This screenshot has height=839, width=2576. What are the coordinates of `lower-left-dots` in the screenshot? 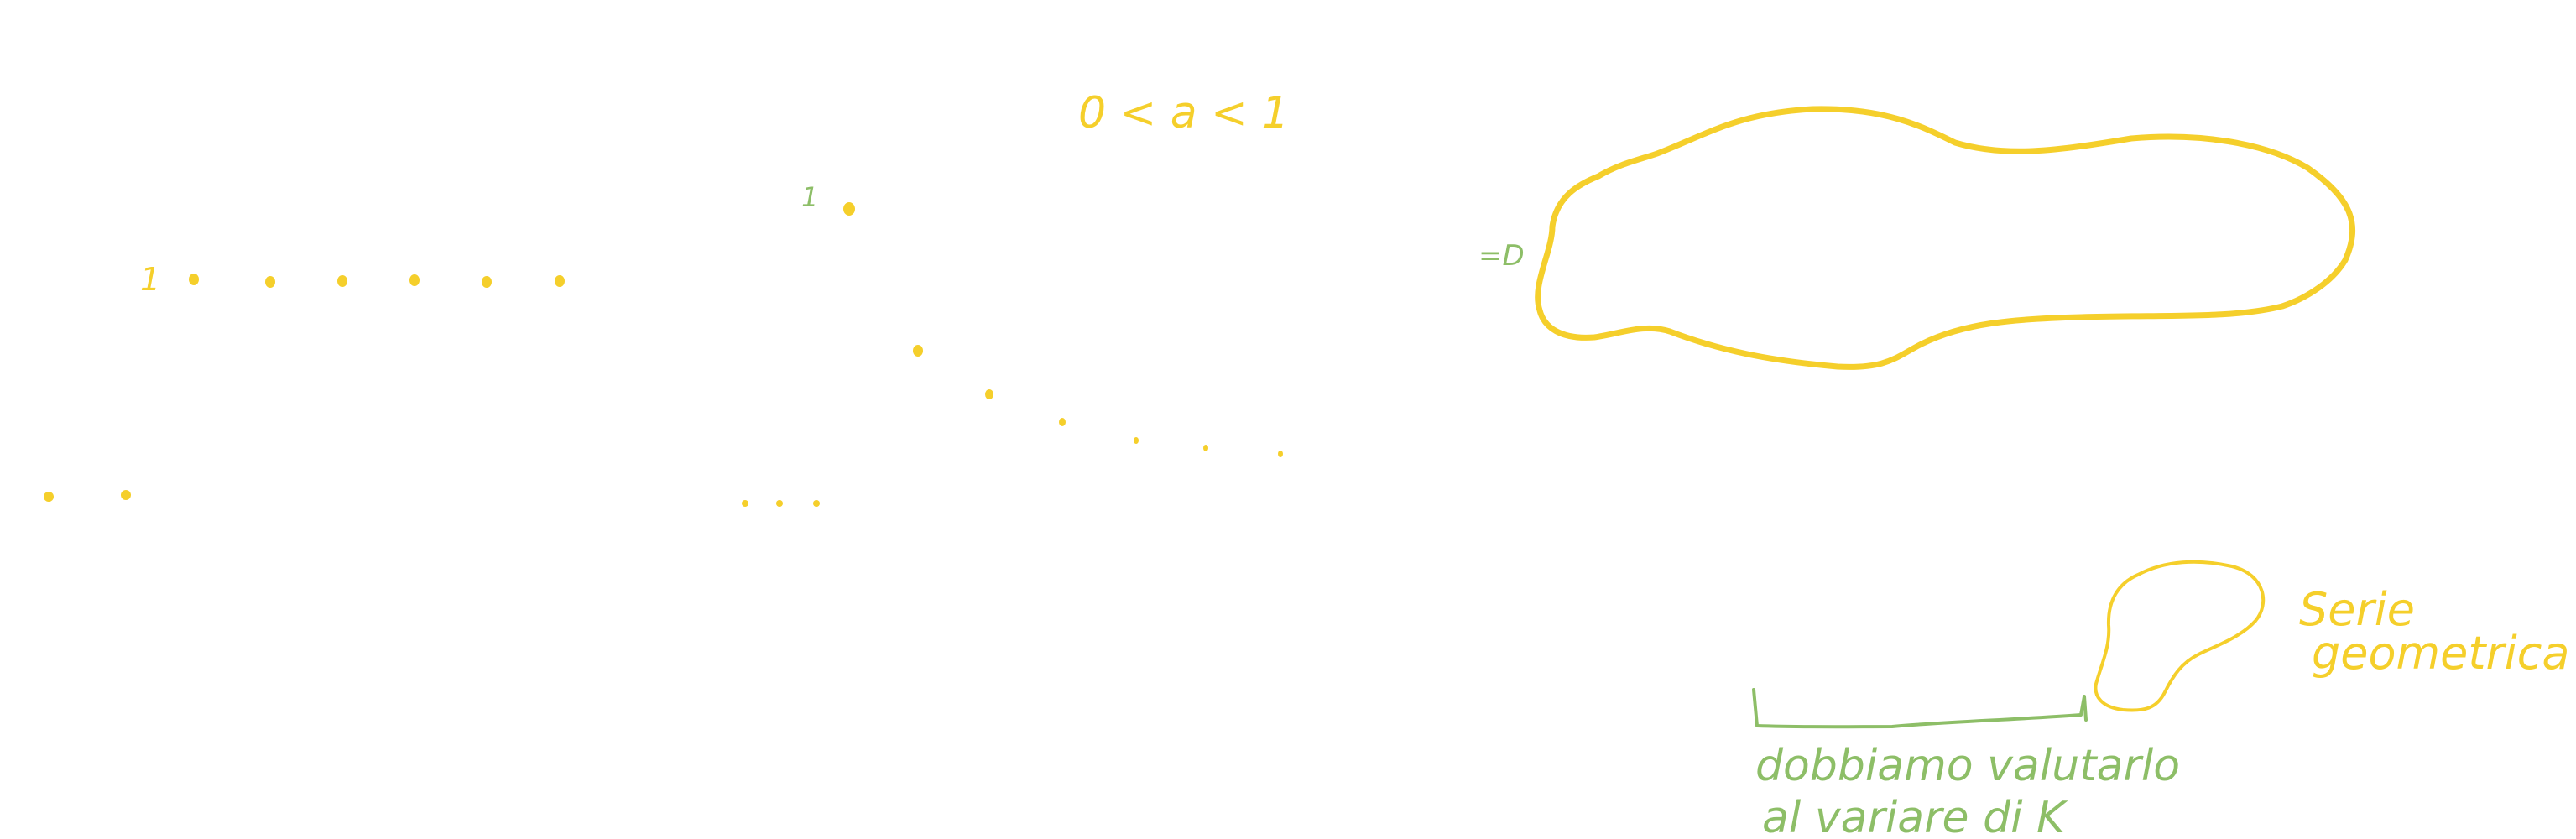 It's located at (87, 496).